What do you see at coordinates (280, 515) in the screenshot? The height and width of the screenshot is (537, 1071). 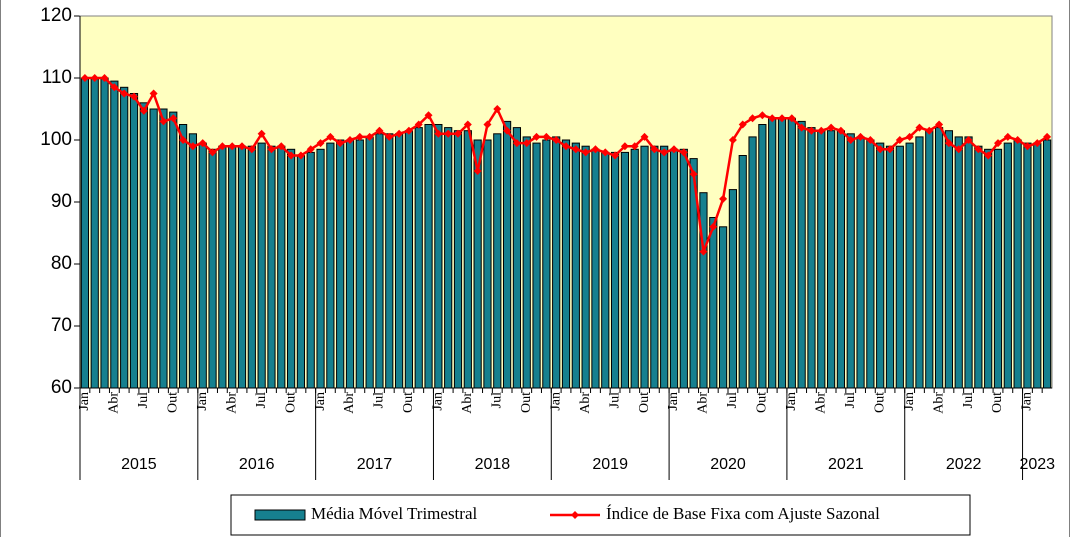 I see `legend-swatch` at bounding box center [280, 515].